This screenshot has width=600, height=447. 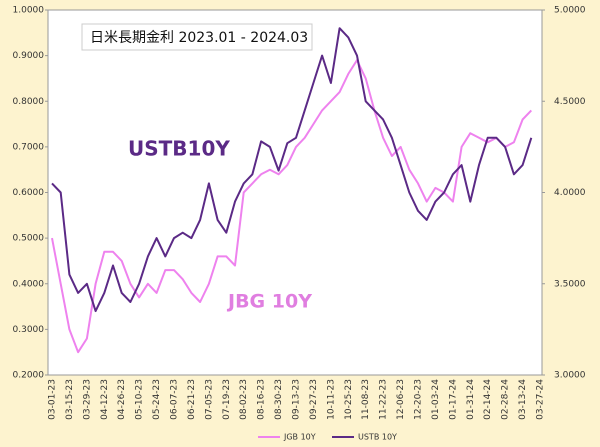 What do you see at coordinates (377, 437) in the screenshot?
I see `legend-label: USTB 10Y` at bounding box center [377, 437].